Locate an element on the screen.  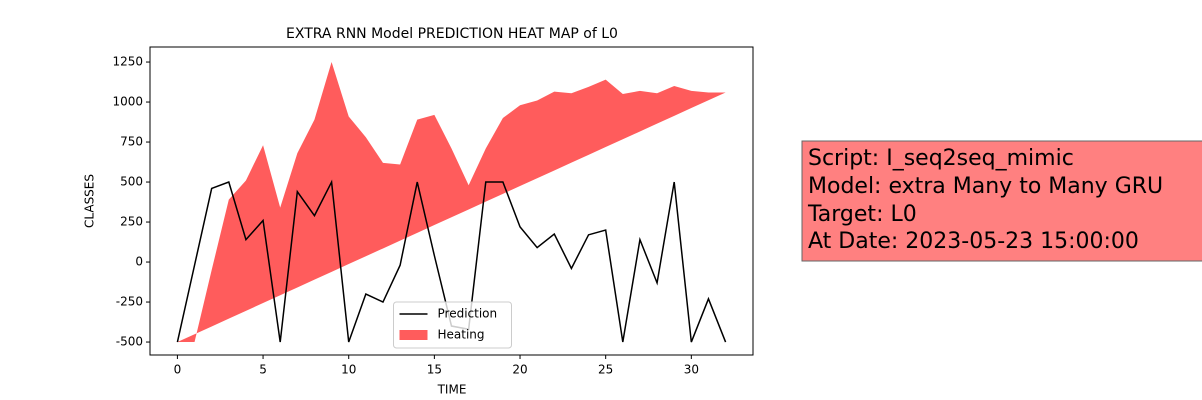
y-axis-label: CLASSES is located at coordinates (90, 201).